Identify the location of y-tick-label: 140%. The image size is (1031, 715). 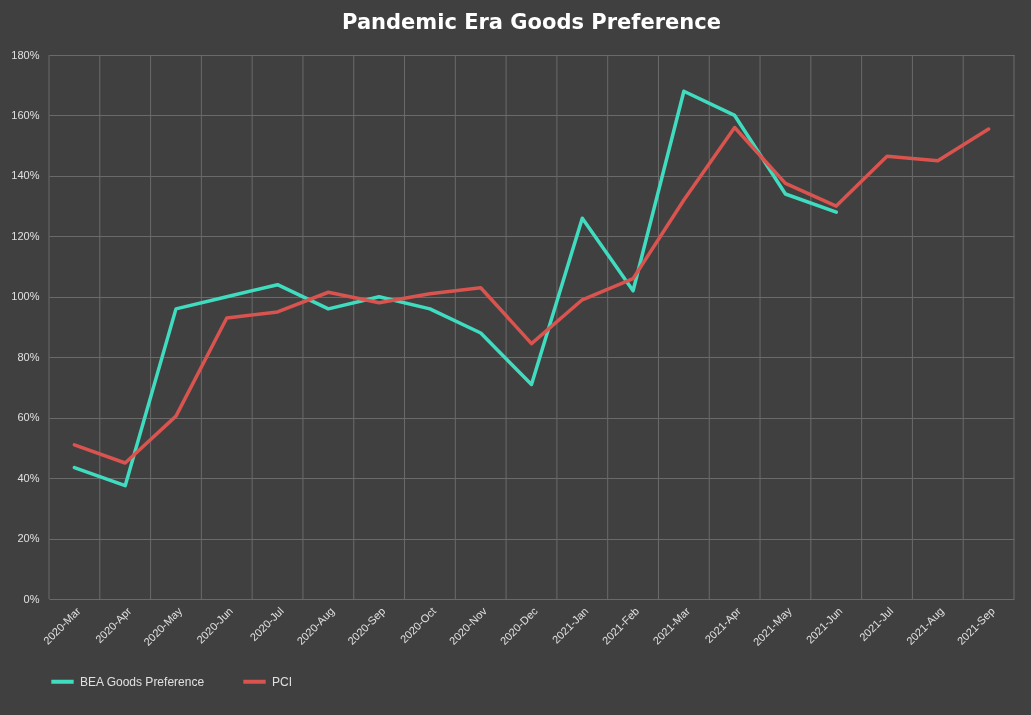
(25, 175).